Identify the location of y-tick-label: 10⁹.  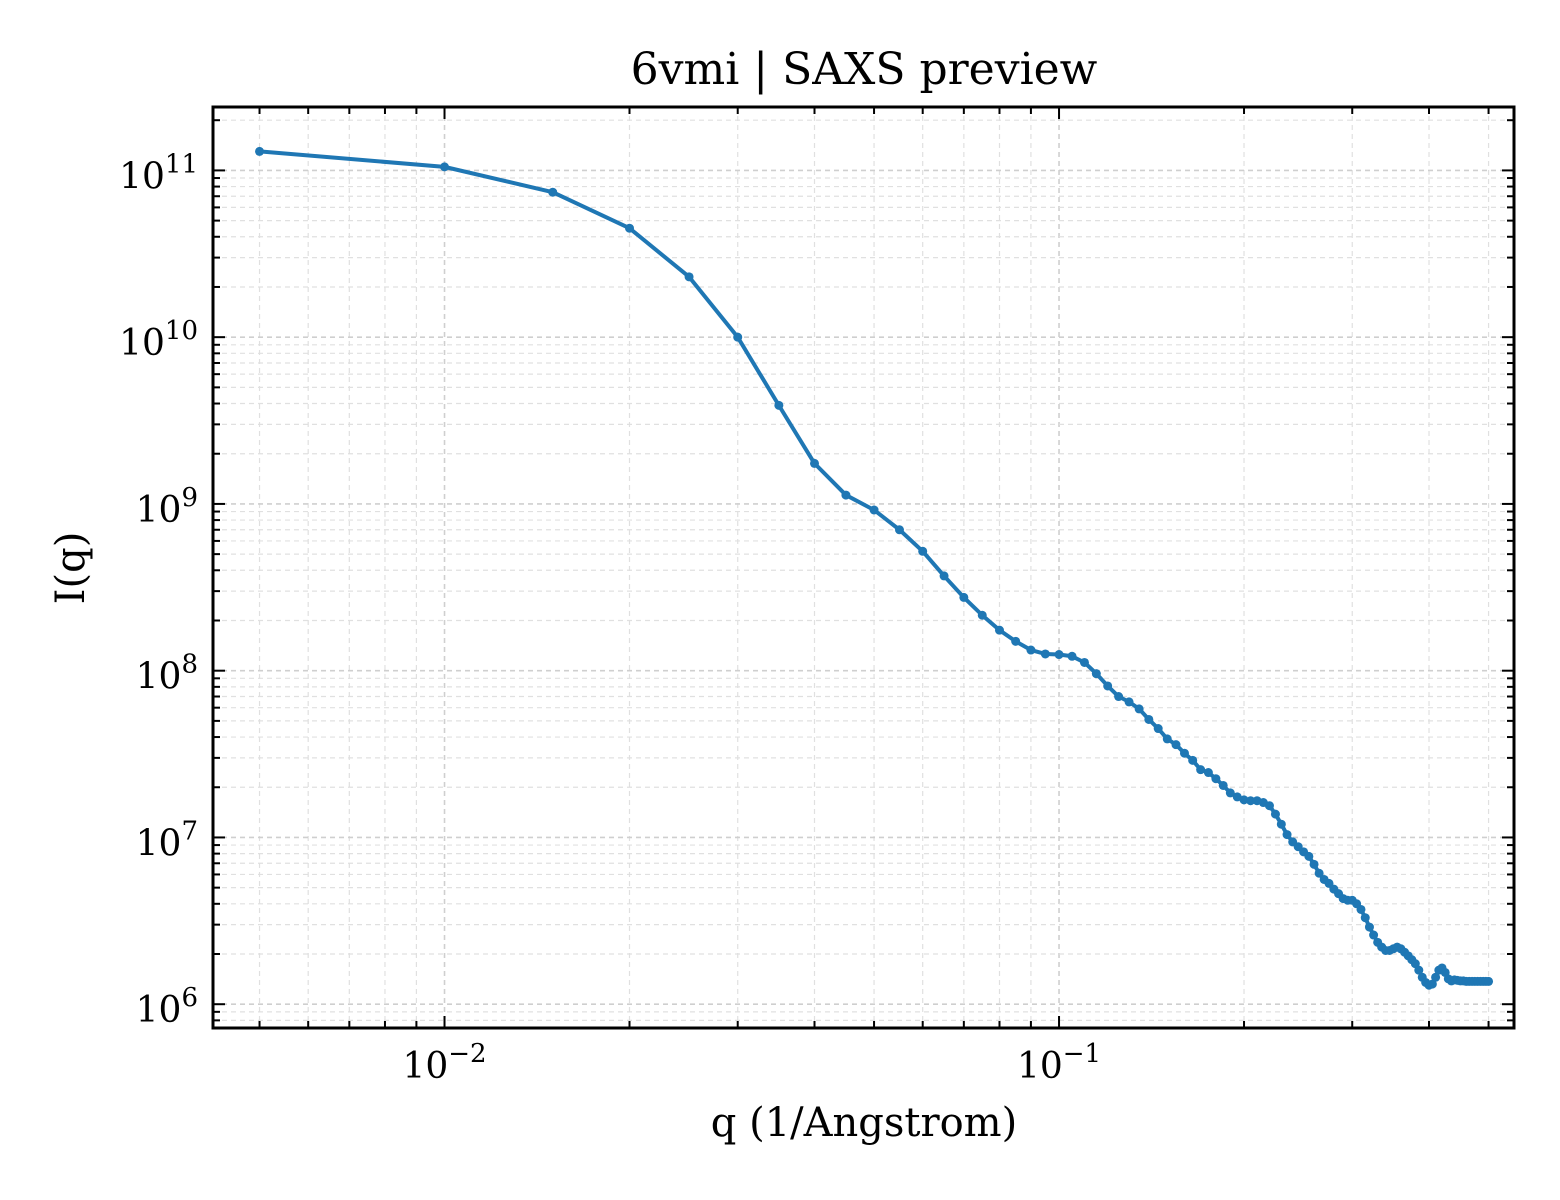
(167, 507).